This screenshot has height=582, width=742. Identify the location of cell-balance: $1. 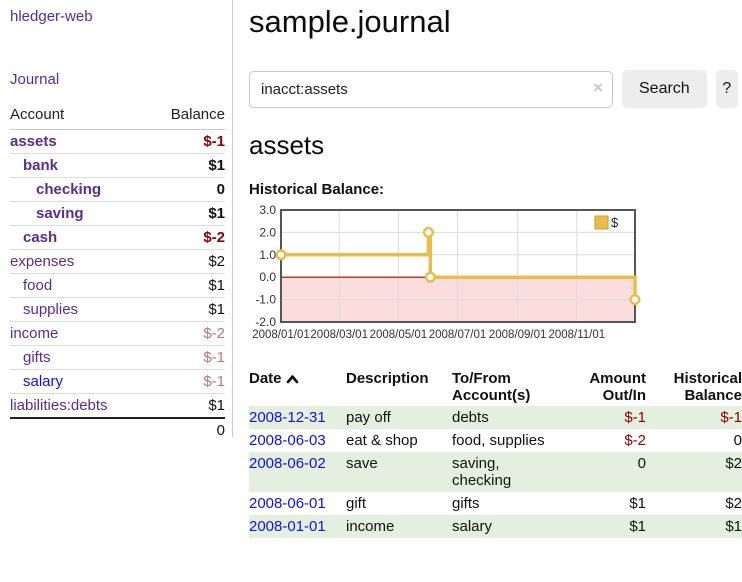
(733, 526).